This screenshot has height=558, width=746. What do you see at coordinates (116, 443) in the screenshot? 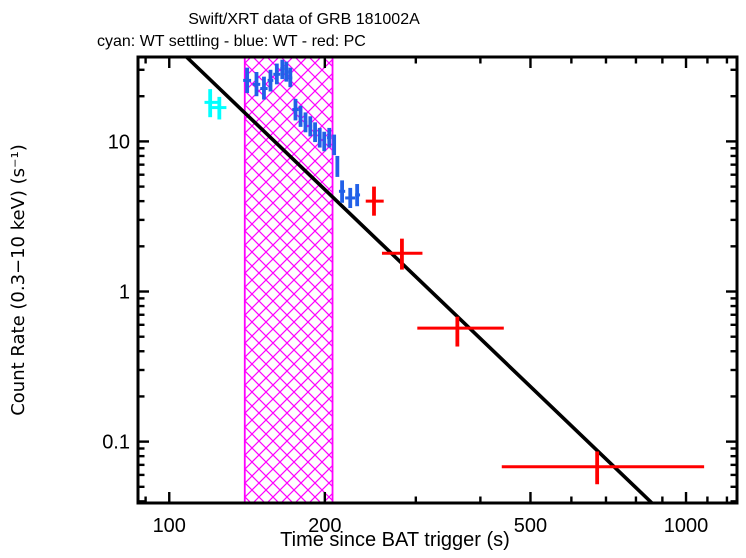
I see `y-tick-label: 0.1` at bounding box center [116, 443].